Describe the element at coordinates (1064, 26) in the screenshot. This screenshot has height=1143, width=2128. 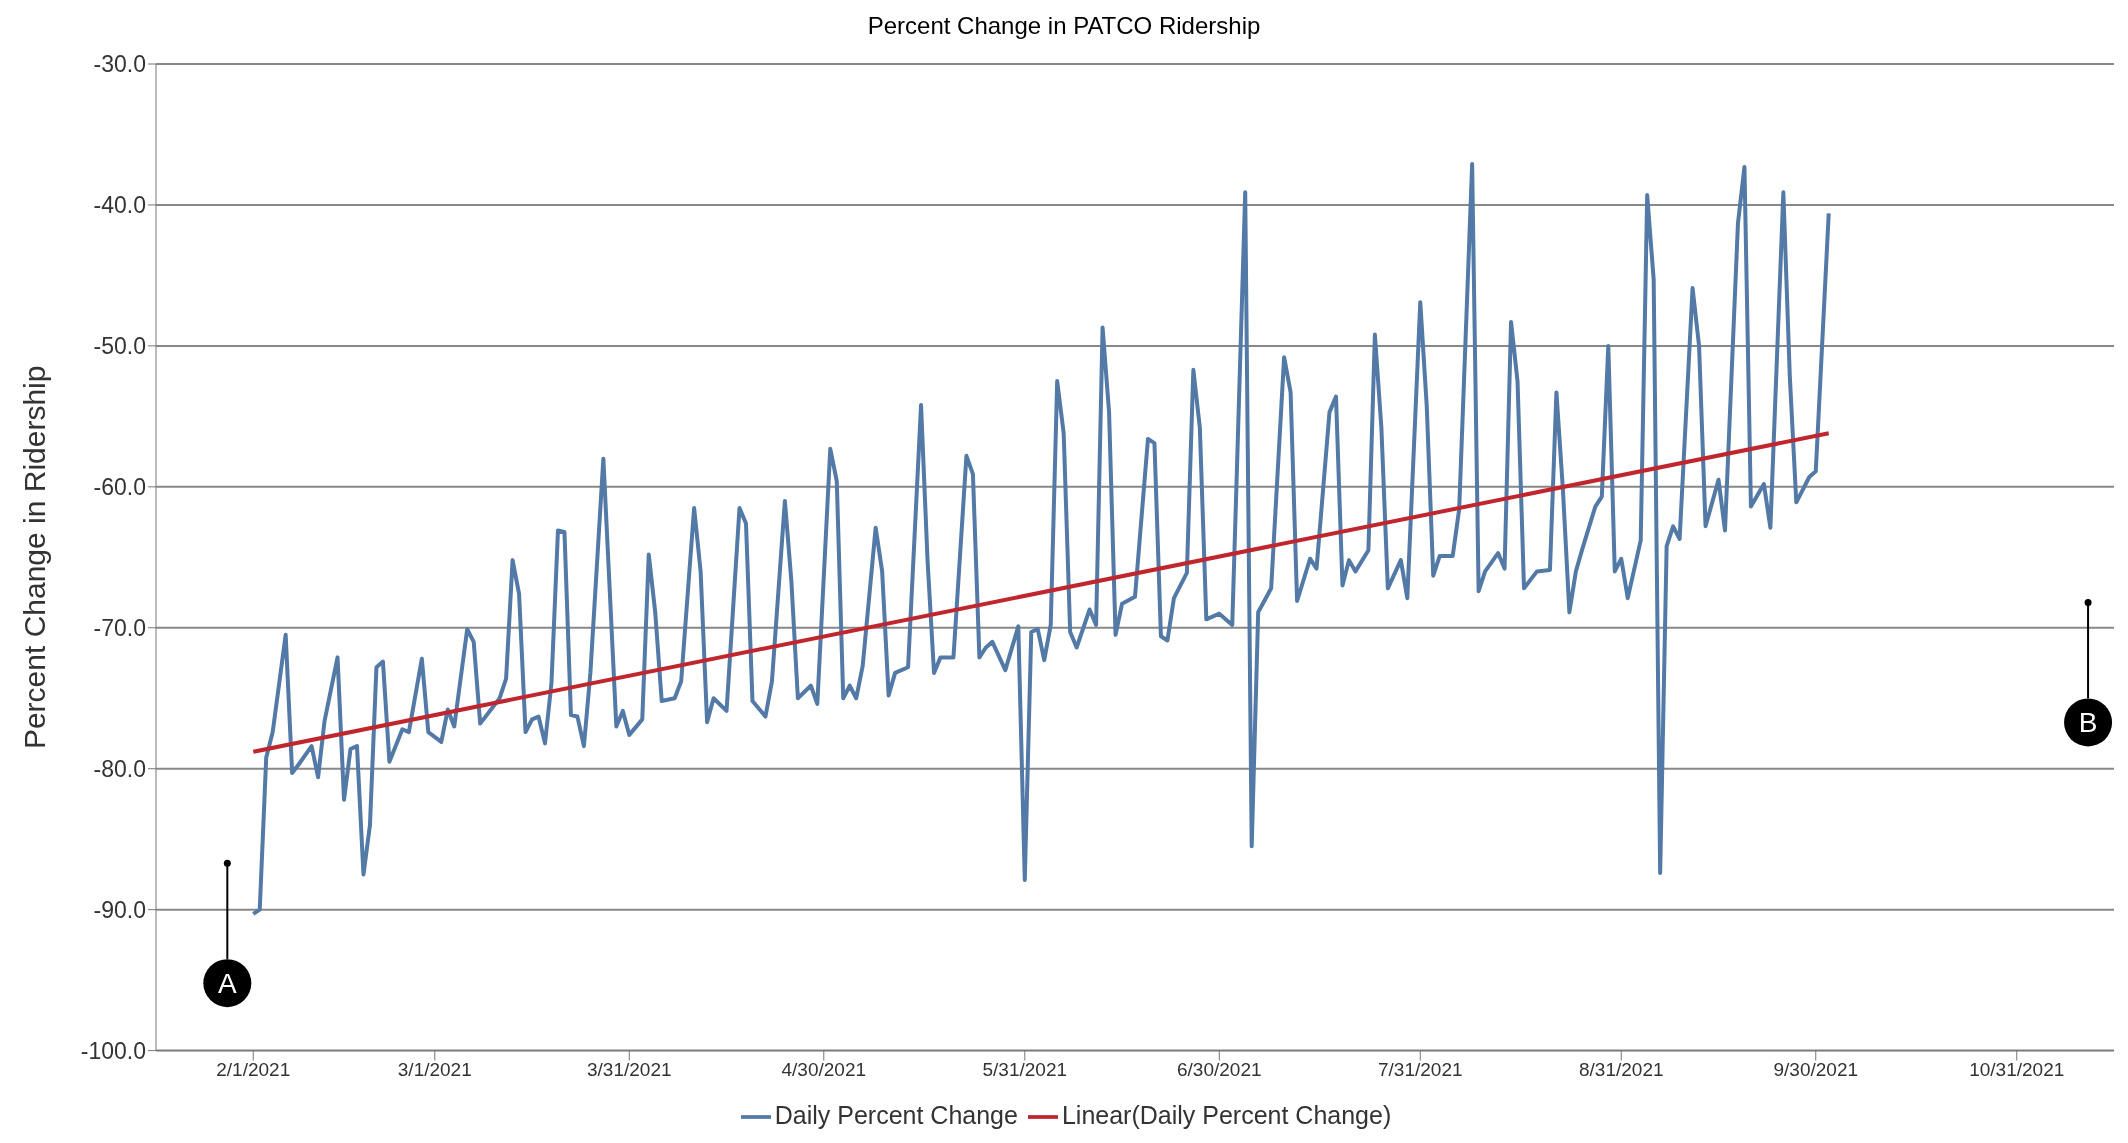
I see `chart-title: Percent Change in PATCO Ridership` at that location.